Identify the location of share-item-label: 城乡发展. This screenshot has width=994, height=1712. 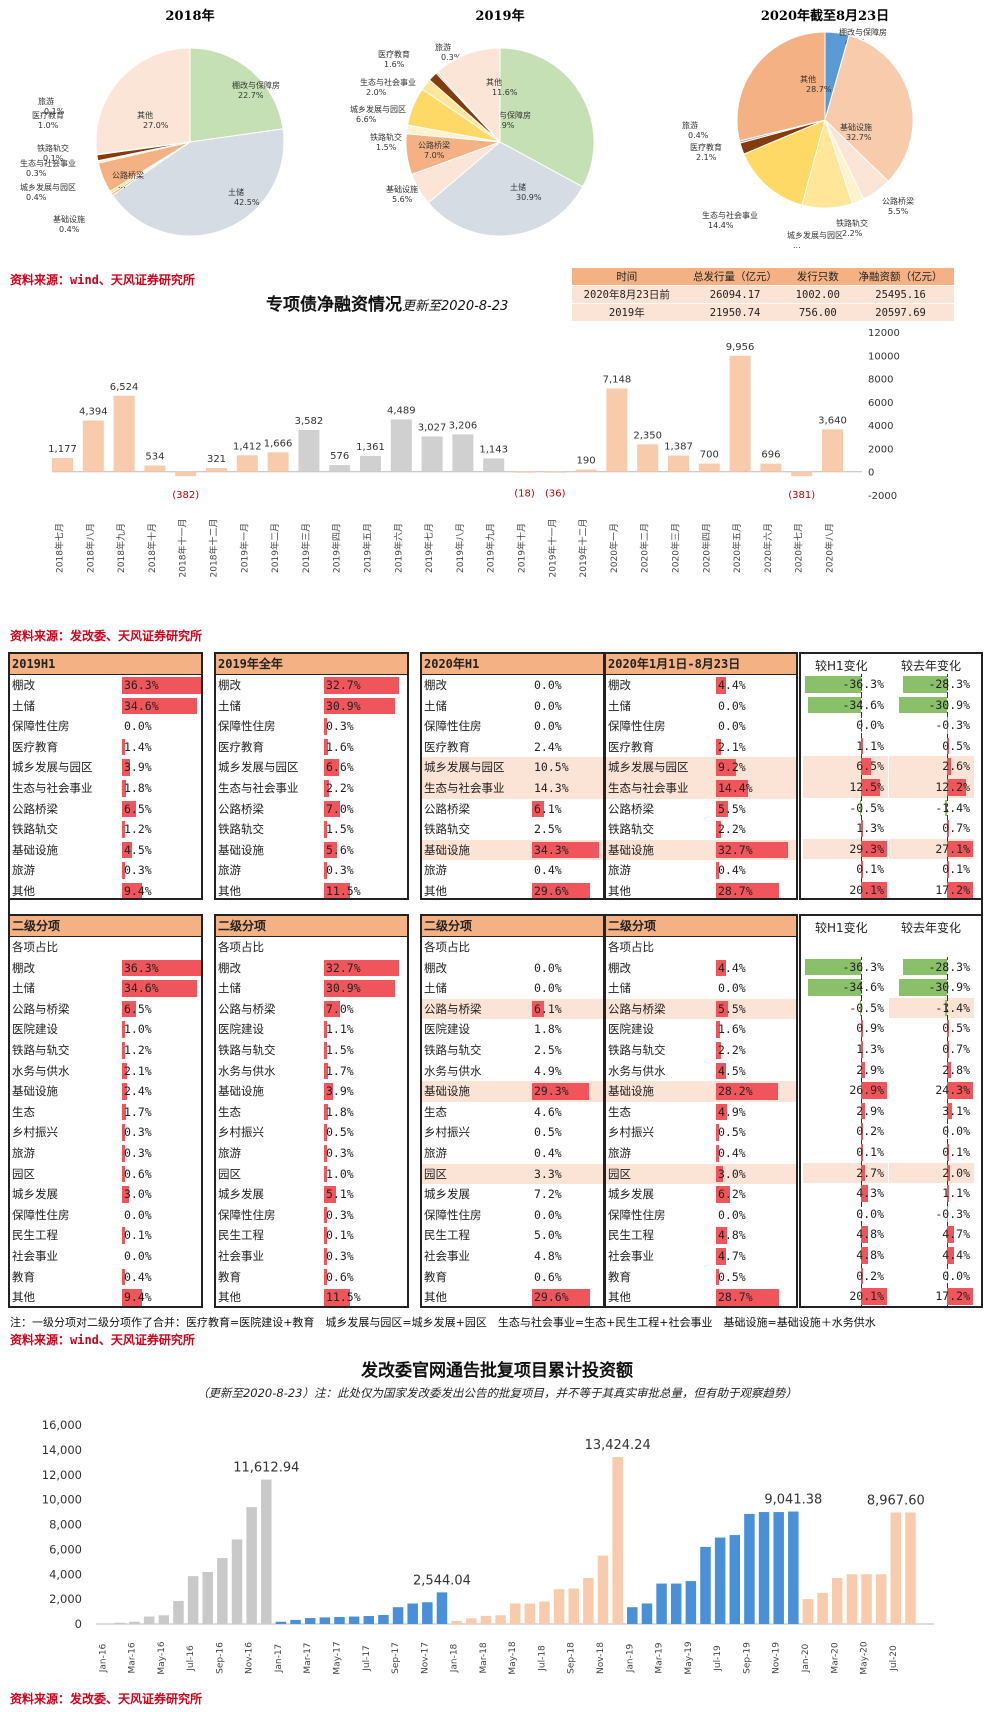
(631, 1194).